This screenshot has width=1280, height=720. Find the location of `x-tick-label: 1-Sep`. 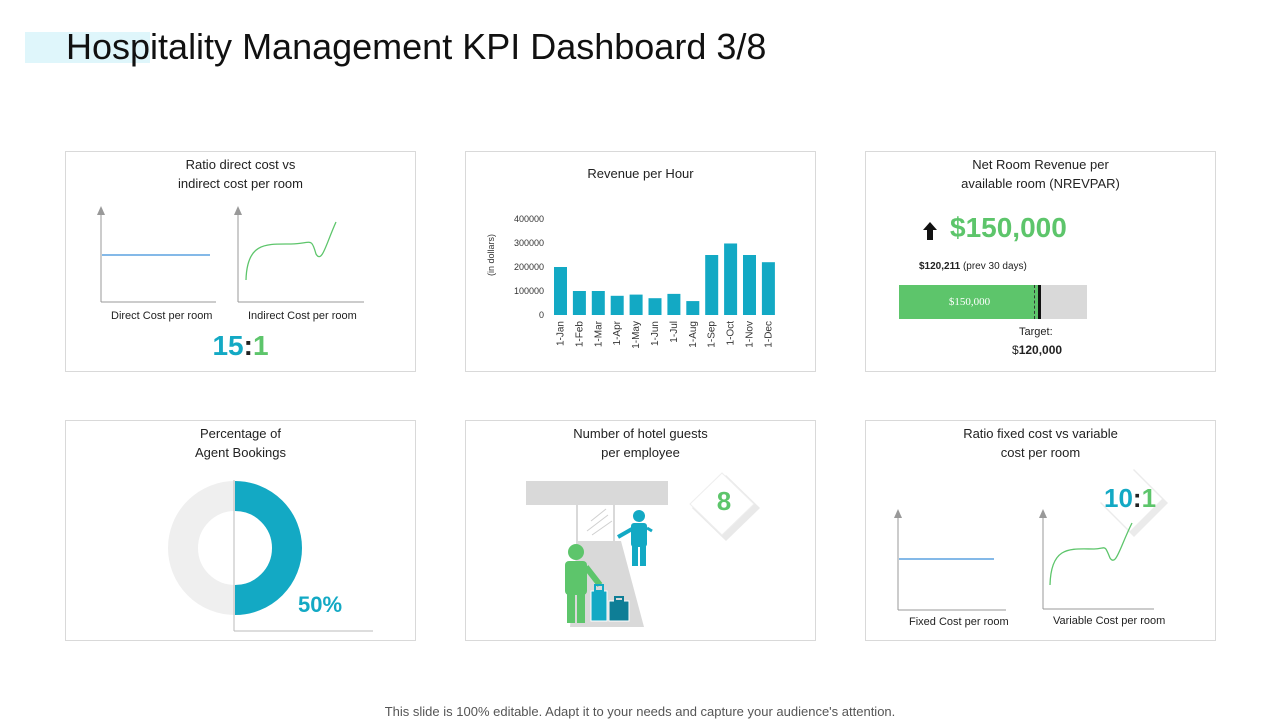

x-tick-label: 1-Sep is located at coordinates (712, 334).